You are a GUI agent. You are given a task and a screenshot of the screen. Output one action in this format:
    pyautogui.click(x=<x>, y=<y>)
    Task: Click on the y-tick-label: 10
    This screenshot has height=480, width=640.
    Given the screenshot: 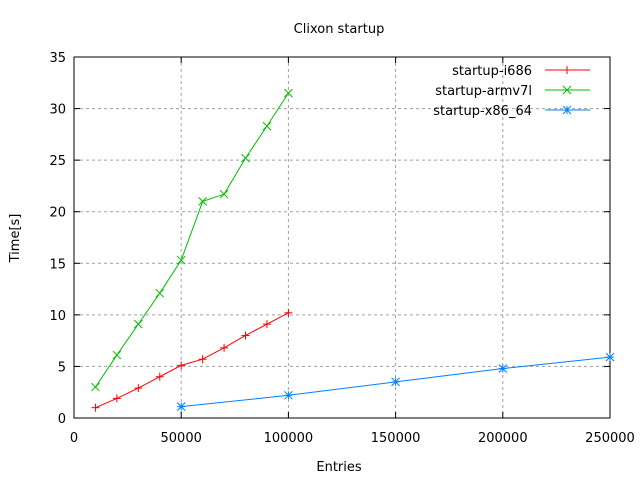 What is the action you would take?
    pyautogui.click(x=57, y=316)
    